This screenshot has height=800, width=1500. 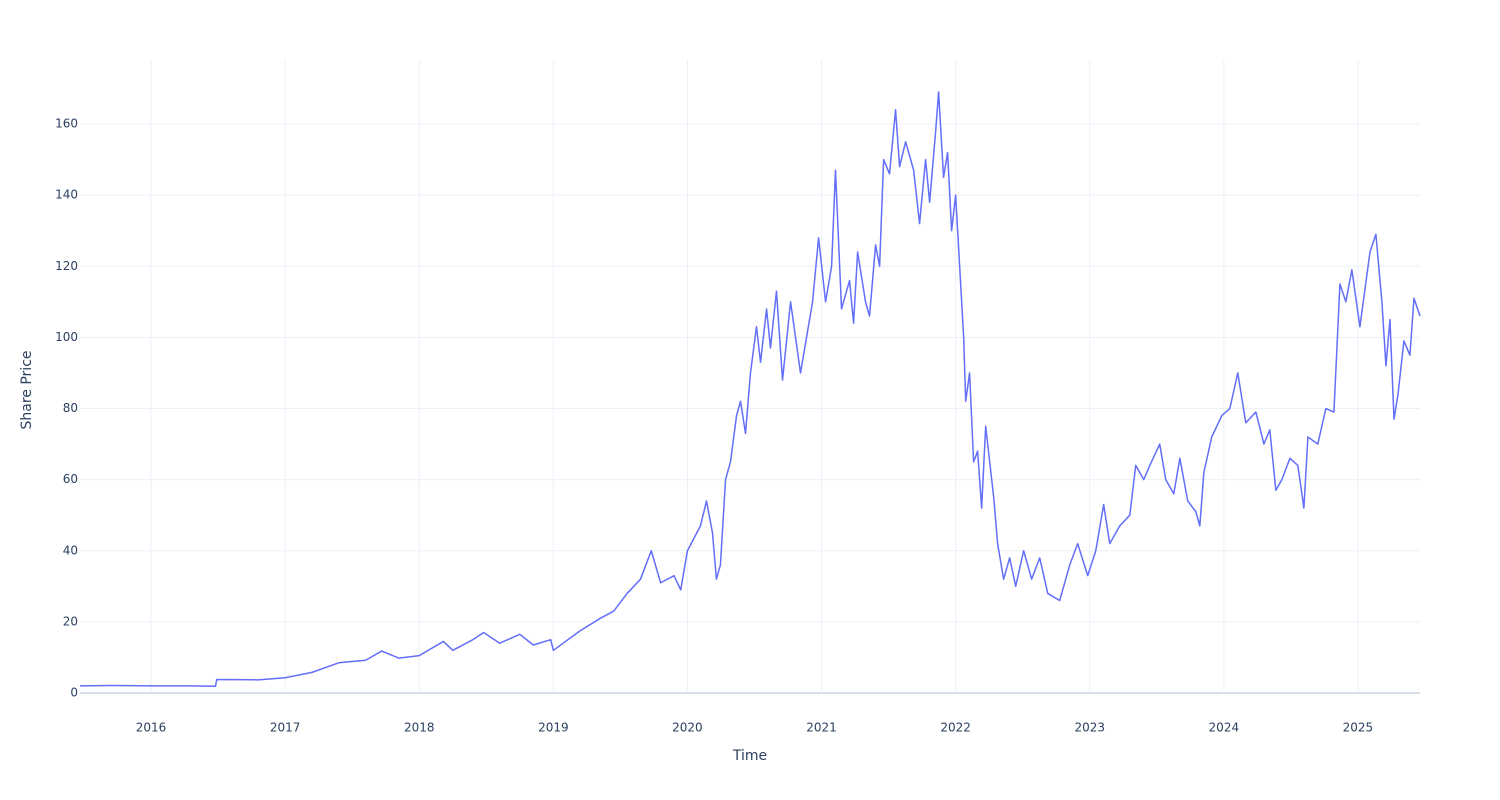 I want to click on x-tick-label: 2021, so click(x=821, y=728).